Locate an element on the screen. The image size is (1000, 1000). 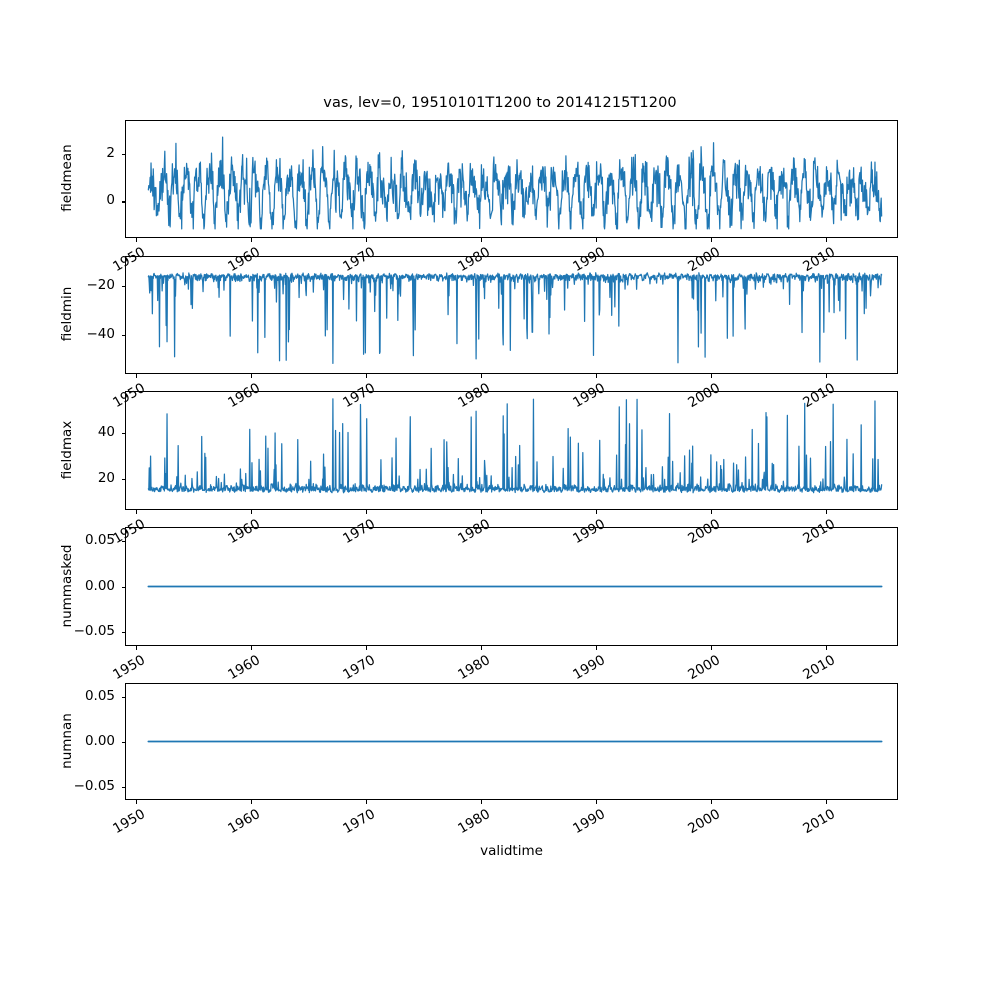
data-line-fieldmax is located at coordinates (514, 446).